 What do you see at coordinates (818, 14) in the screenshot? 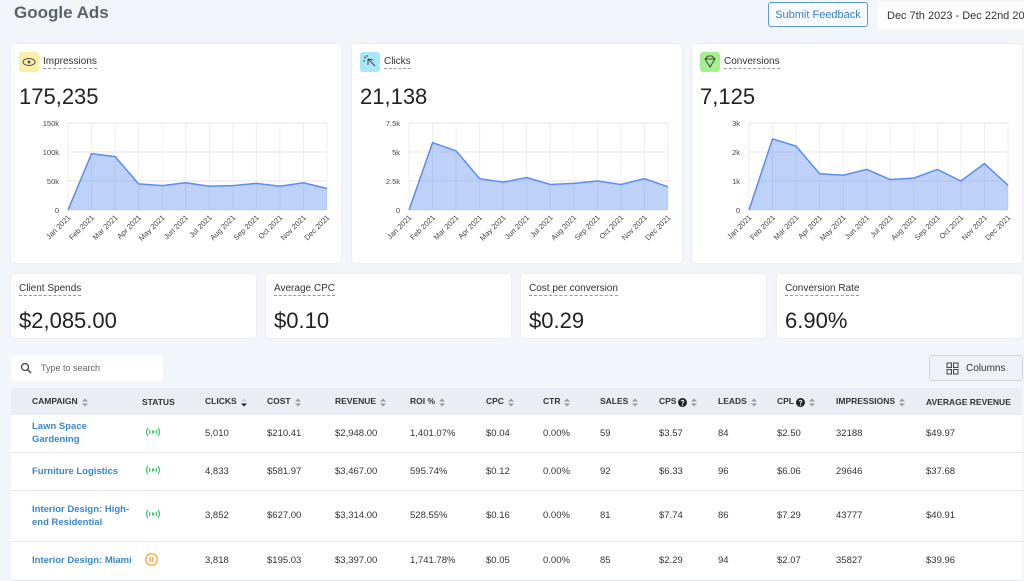
I see `submit-feedback-button: Submit Feedback` at bounding box center [818, 14].